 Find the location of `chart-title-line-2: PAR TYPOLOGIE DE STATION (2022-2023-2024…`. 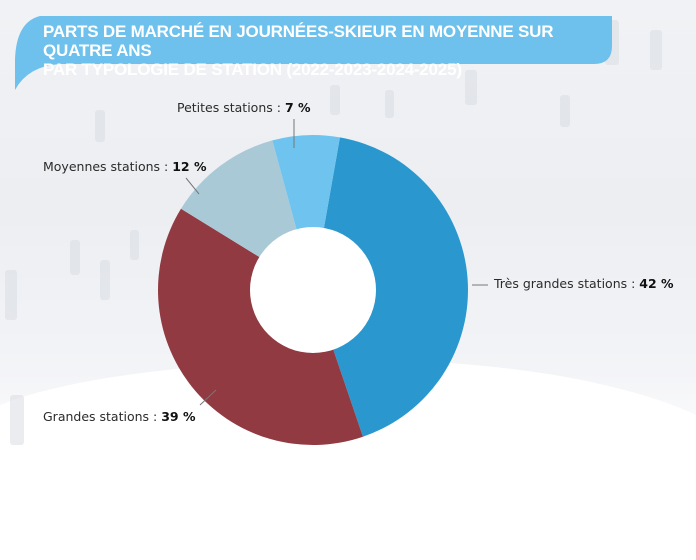

chart-title-line-2: PAR TYPOLOGIE DE STATION (2022-2023-2024… is located at coordinates (252, 69).